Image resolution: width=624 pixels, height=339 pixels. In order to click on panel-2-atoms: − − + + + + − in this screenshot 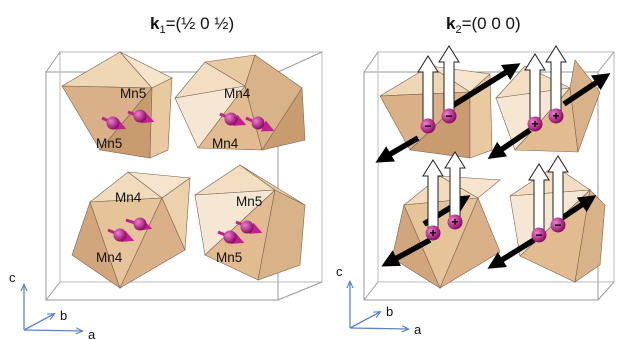, I will do `click(493, 175)`.